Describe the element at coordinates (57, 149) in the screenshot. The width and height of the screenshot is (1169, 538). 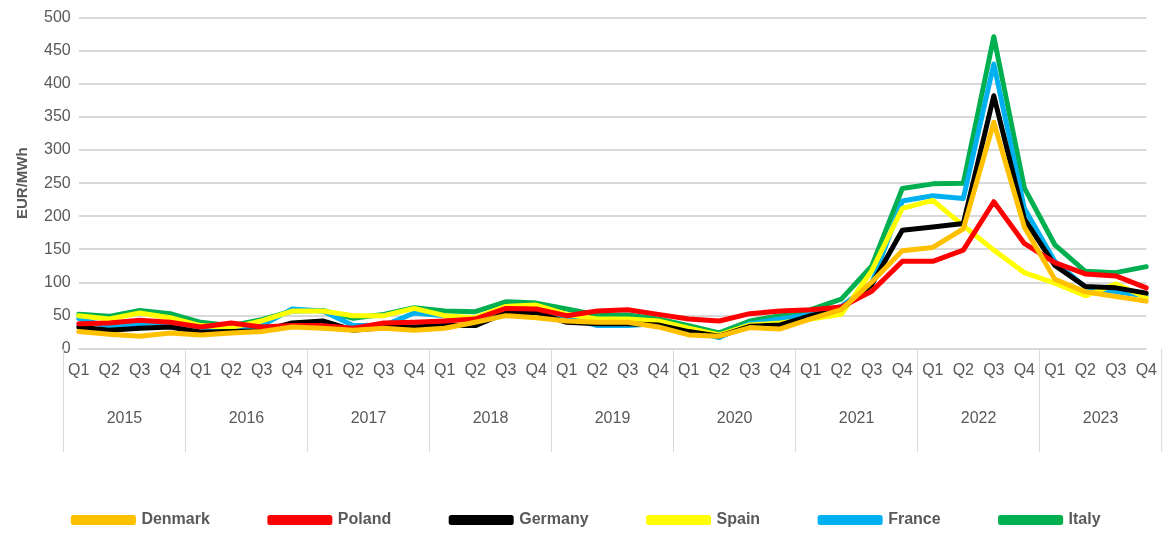
I see `y-tick-label: 300` at that location.